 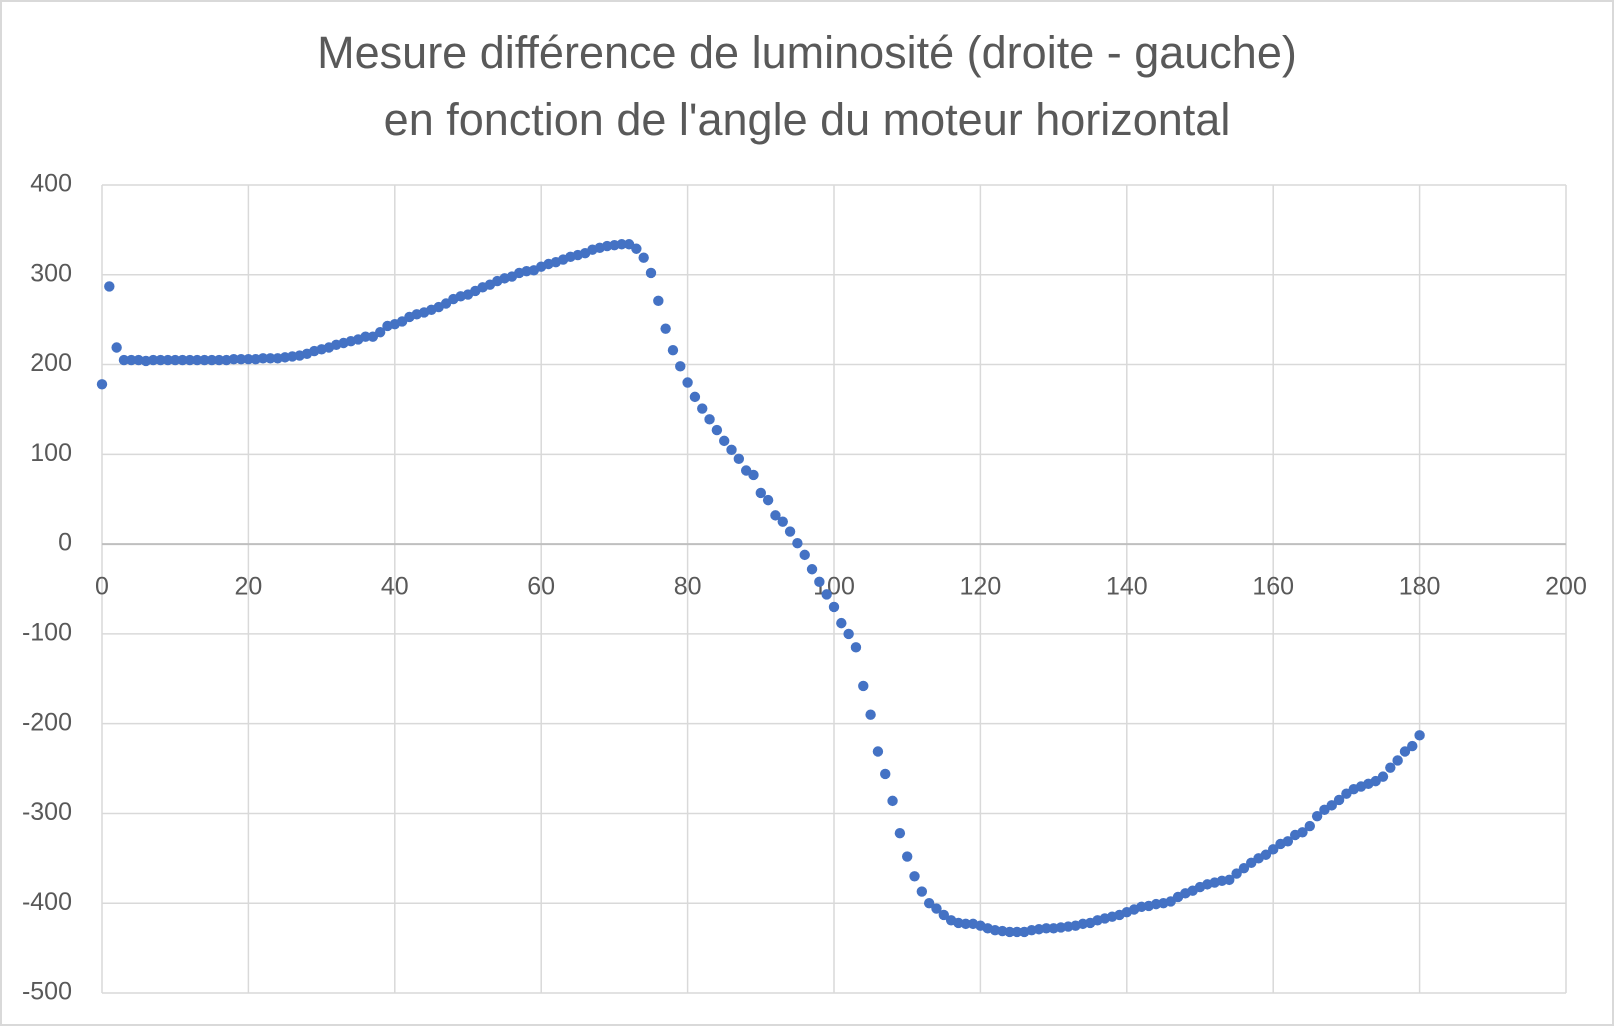 I want to click on y-tick-label: -300, so click(x=47, y=812).